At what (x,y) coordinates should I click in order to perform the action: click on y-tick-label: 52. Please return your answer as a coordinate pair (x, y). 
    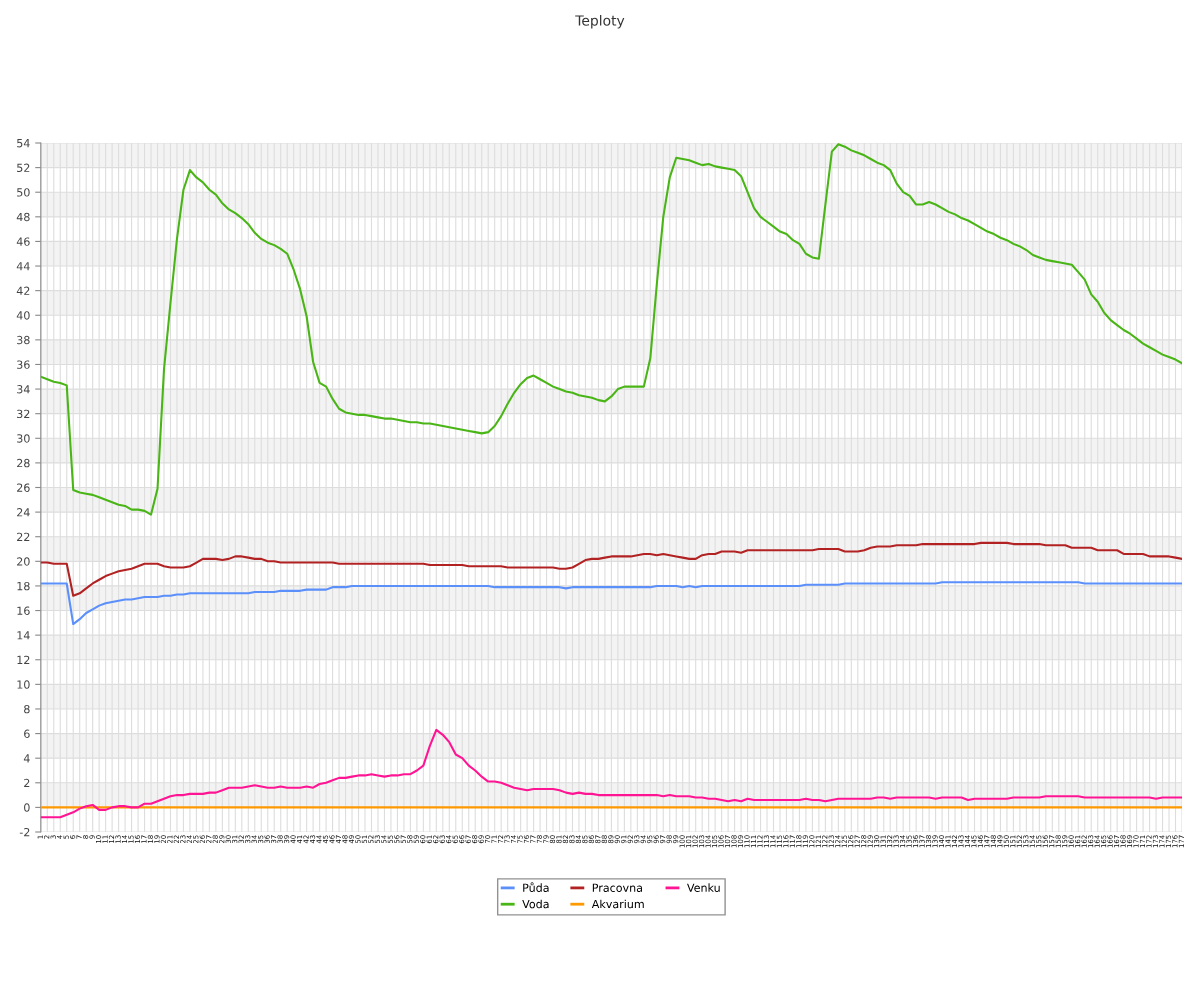
    Looking at the image, I should click on (23, 167).